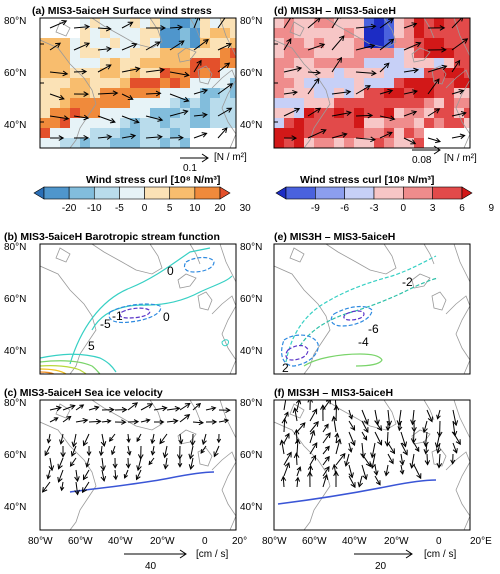 This screenshot has height=574, width=500. What do you see at coordinates (285, 368) in the screenshot?
I see `panel-e-contour-label-2: 2` at bounding box center [285, 368].